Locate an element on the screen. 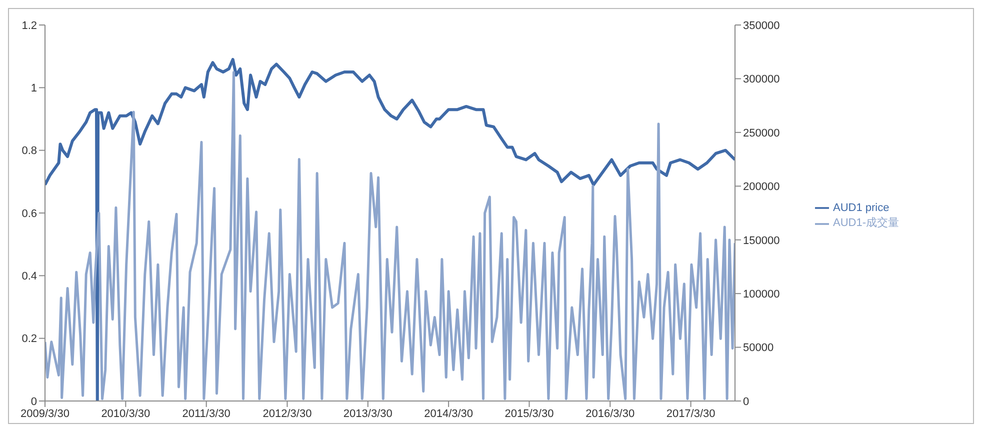  x-tick-label: 2012/3/30 is located at coordinates (287, 414).